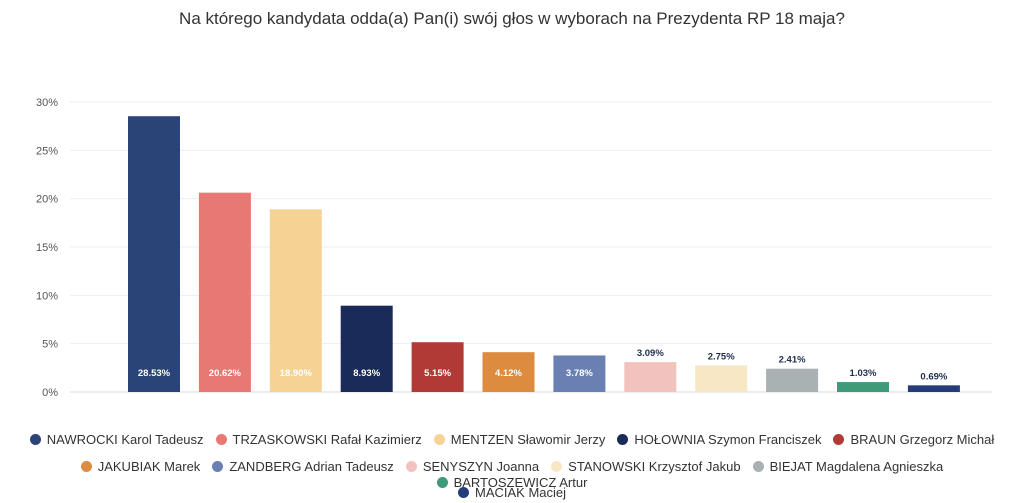 Image resolution: width=1024 pixels, height=503 pixels. Describe the element at coordinates (520, 492) in the screenshot. I see `legend-label: MACIAK Maciej` at that location.